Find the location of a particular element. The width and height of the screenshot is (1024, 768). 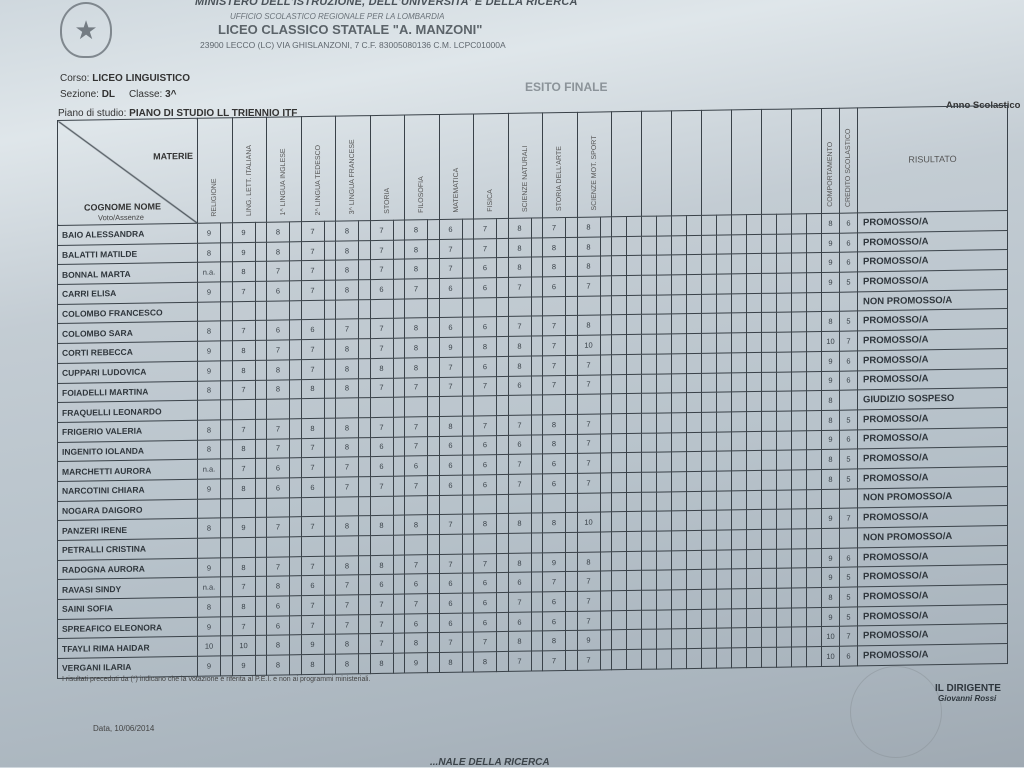

comportamento-cell: 10 is located at coordinates (830, 341).